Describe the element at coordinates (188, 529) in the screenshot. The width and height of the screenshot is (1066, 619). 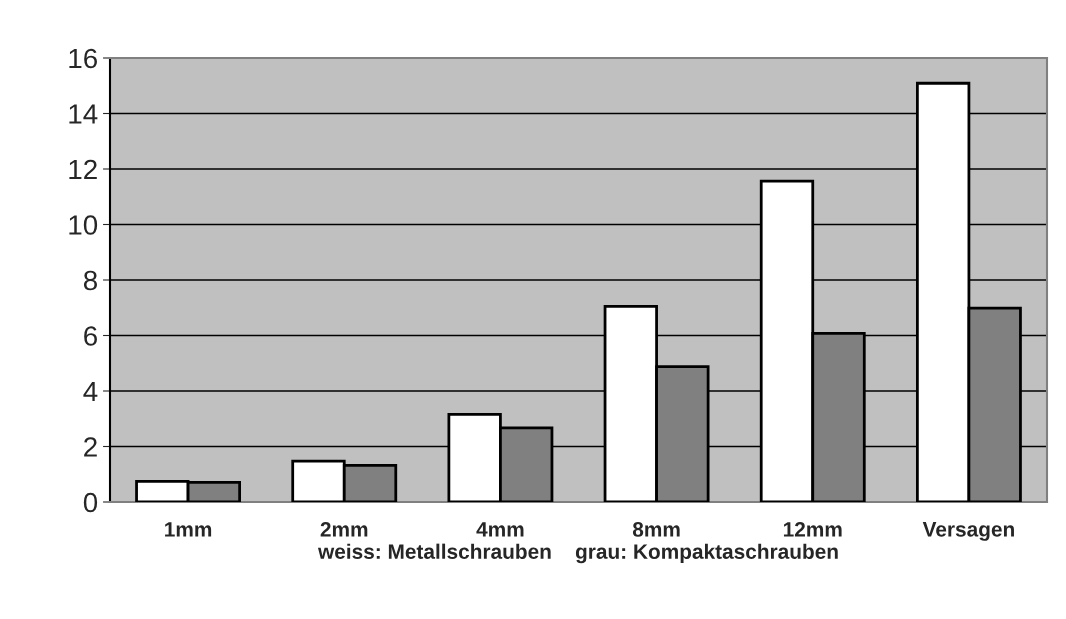
I see `x-tick-label: 1mm` at that location.